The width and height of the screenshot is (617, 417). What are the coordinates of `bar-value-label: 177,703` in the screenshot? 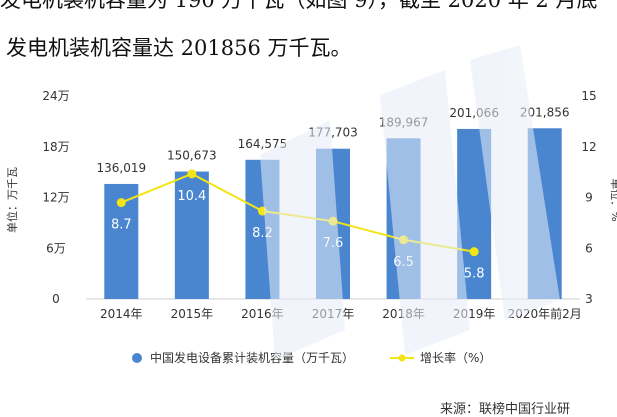 It's located at (333, 133).